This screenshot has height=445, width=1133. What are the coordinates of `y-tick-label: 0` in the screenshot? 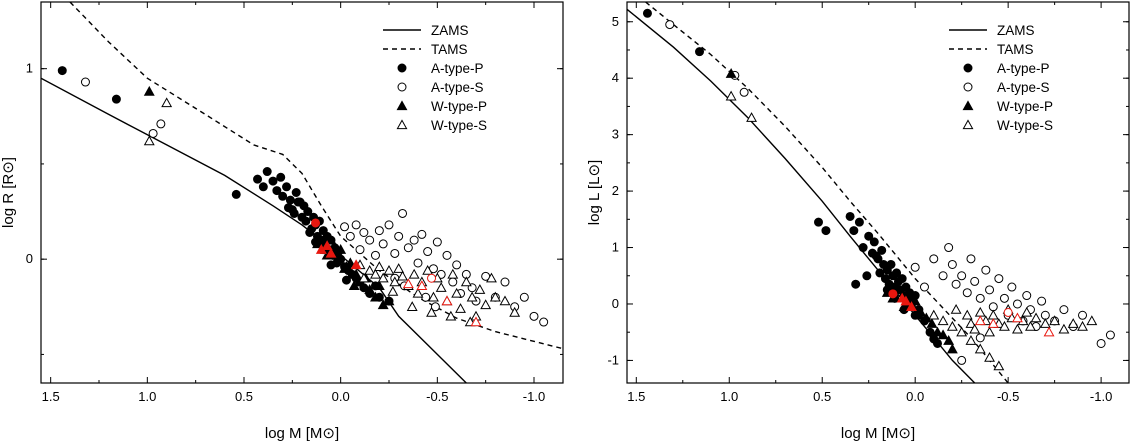 It's located at (29, 258).